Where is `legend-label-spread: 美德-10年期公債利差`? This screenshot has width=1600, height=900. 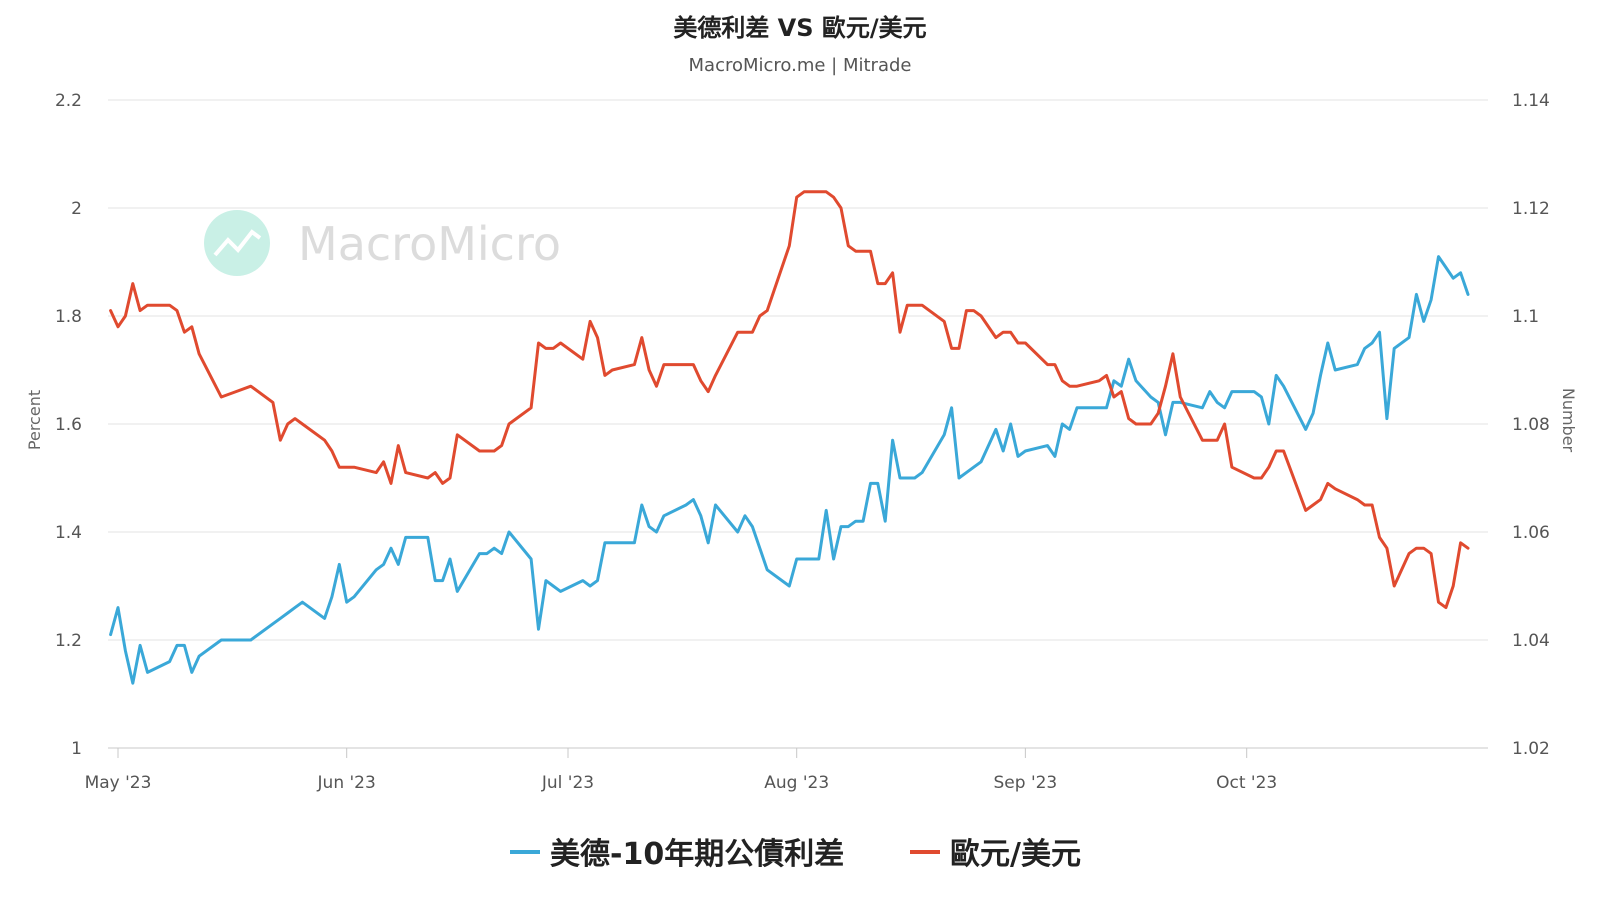
legend-label-spread: 美德-10年期公債利差 is located at coordinates (697, 854).